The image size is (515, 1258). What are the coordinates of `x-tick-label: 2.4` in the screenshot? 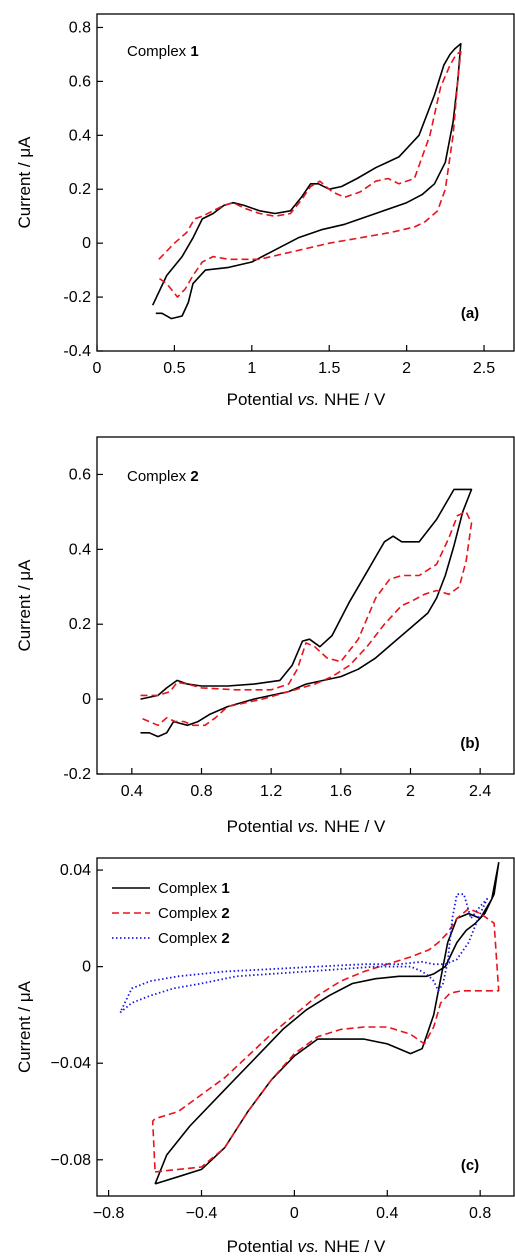 It's located at (480, 791).